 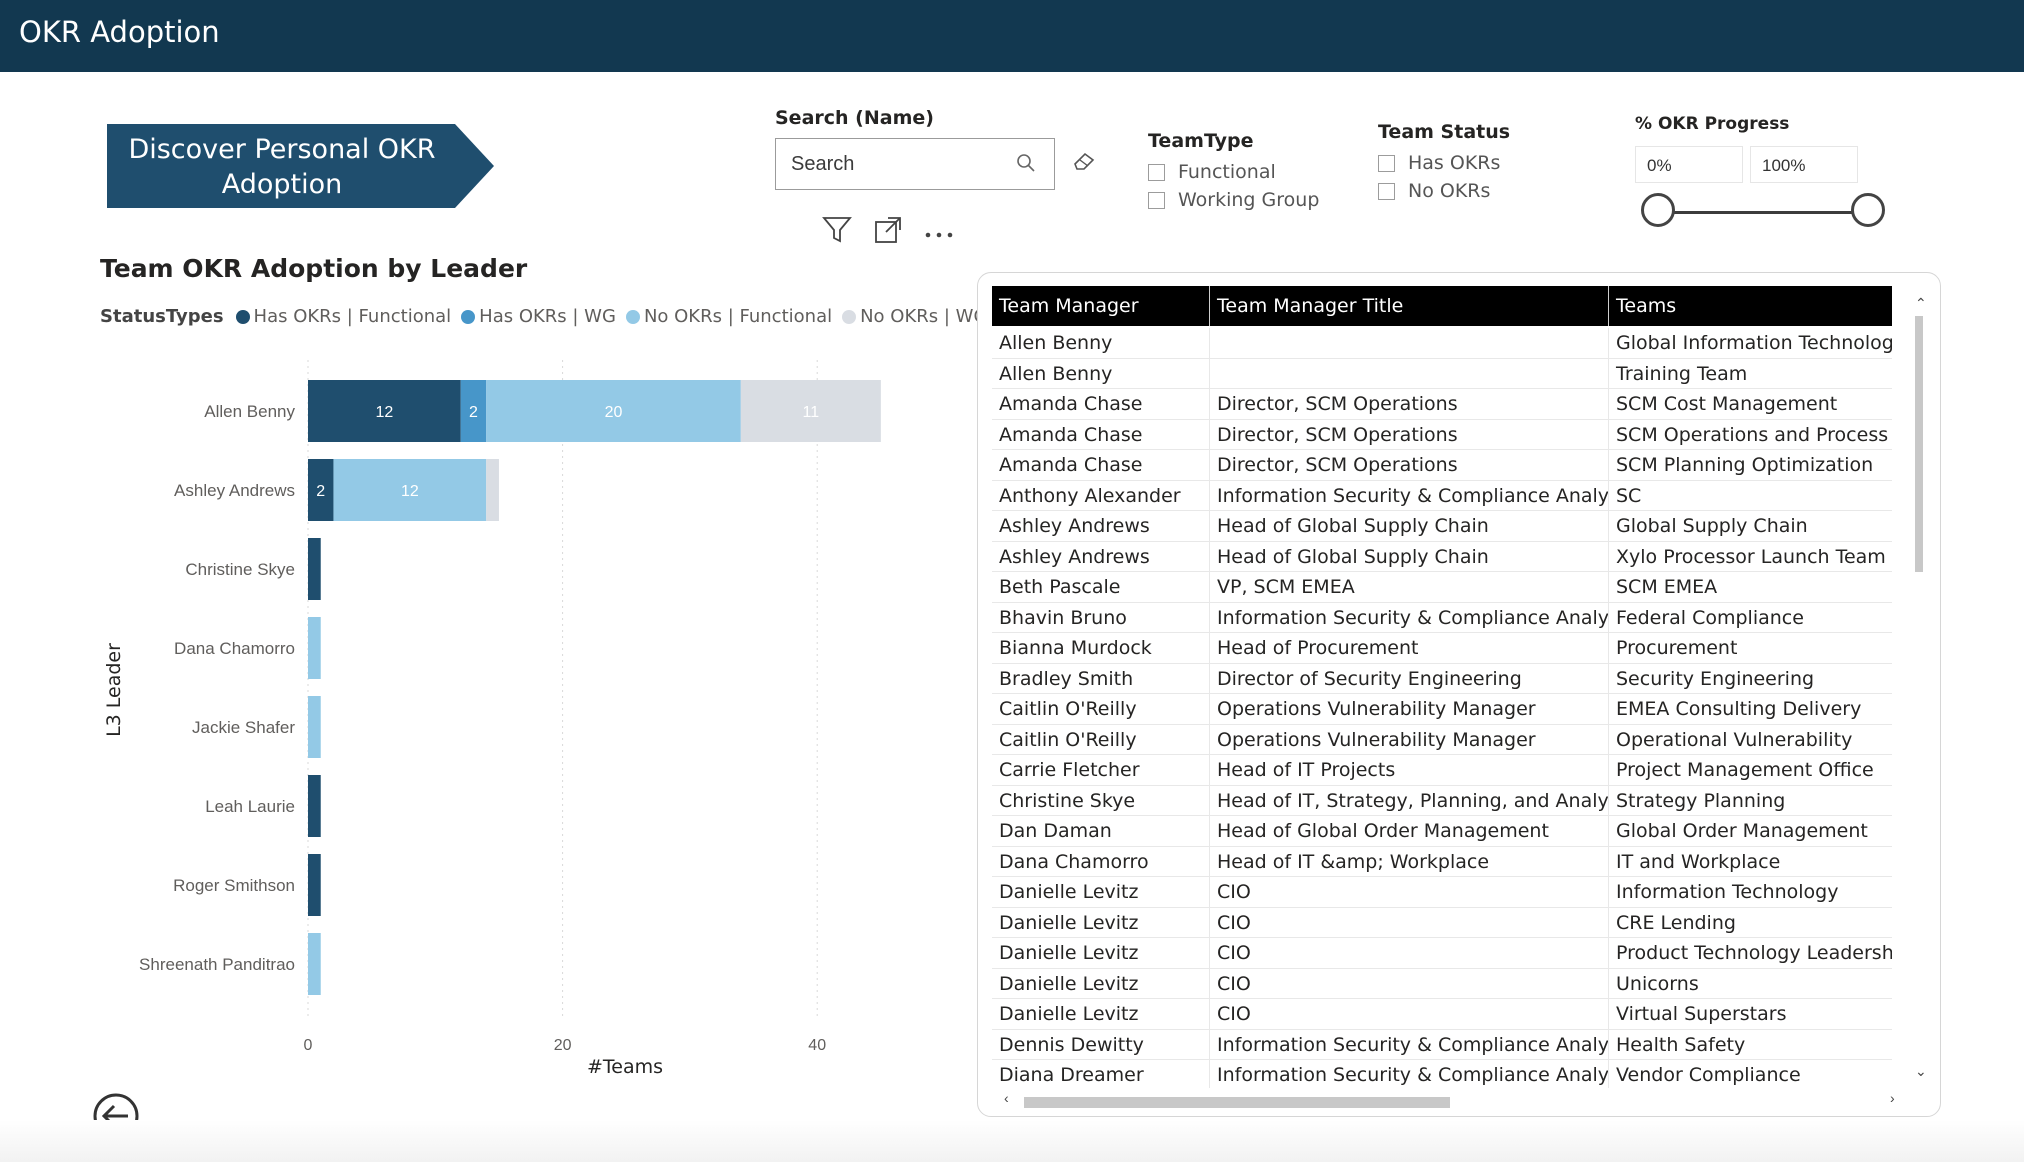 I want to click on cell-team-manager: Dennis Dewitty, so click(x=1101, y=1044).